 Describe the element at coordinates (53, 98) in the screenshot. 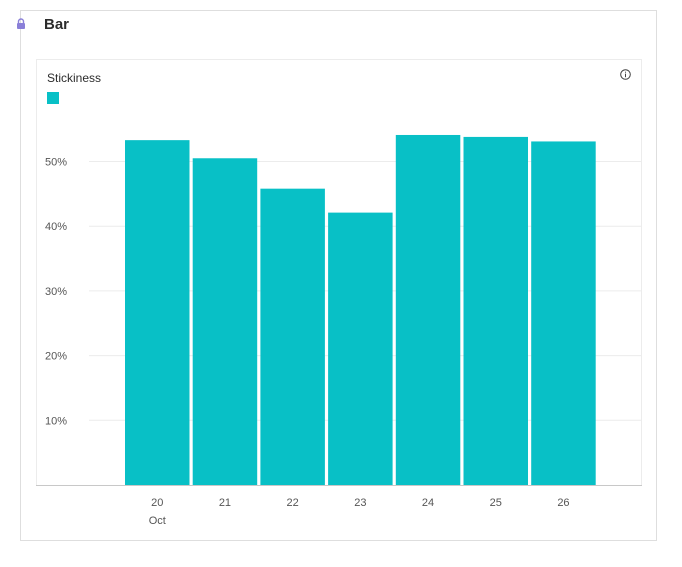

I see `legend-swatch` at that location.